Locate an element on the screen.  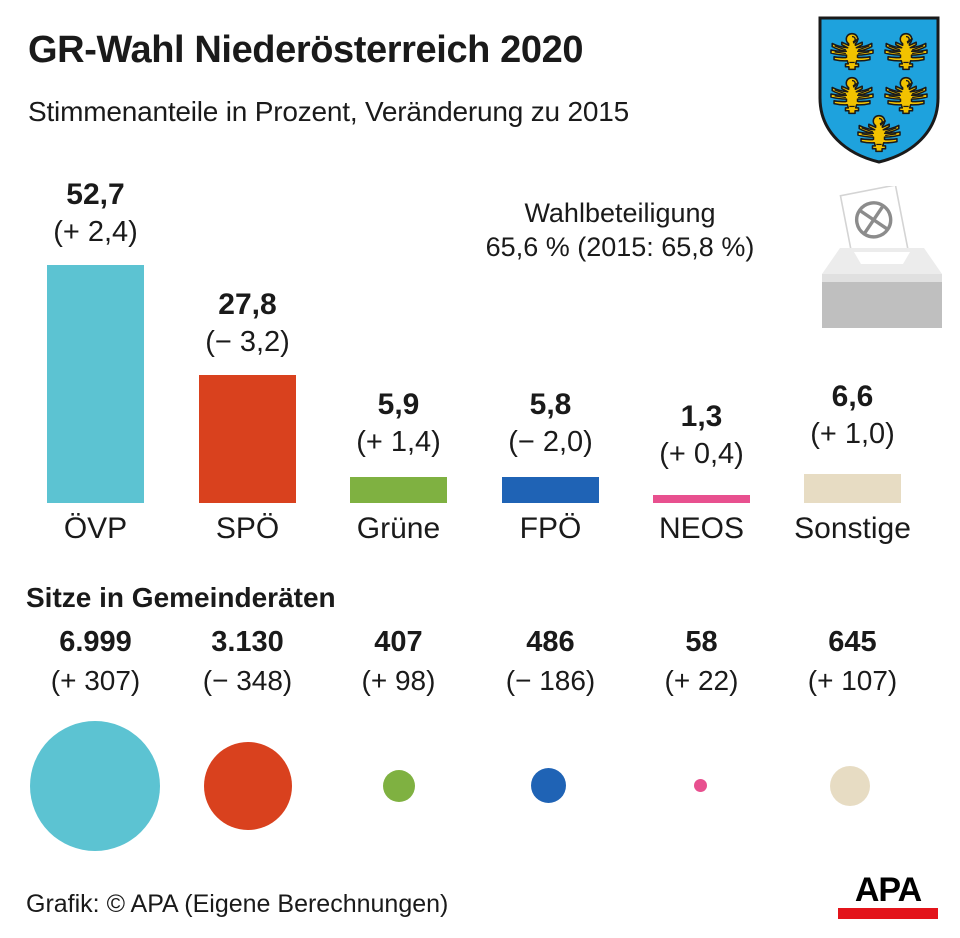
bar-rect-gruene is located at coordinates (398, 490).